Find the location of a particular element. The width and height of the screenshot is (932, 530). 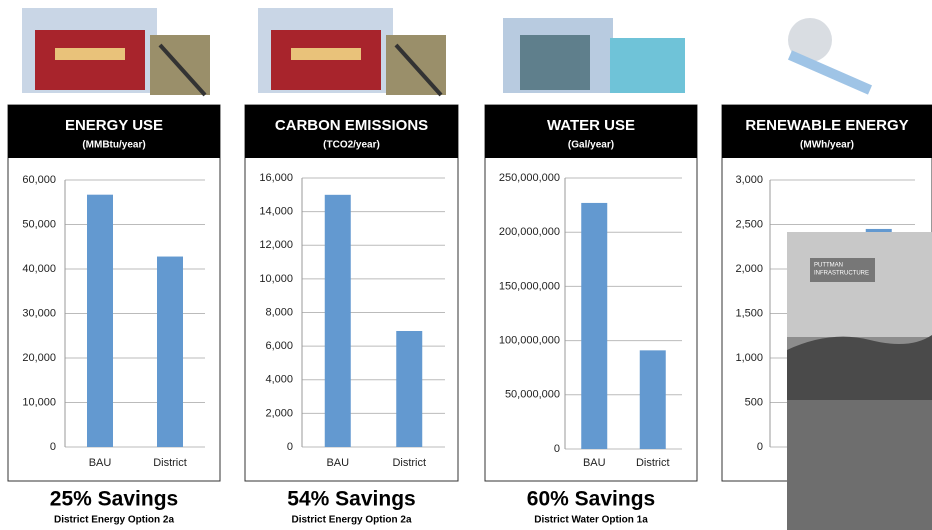

photo-renewable is located at coordinates (830, 56).